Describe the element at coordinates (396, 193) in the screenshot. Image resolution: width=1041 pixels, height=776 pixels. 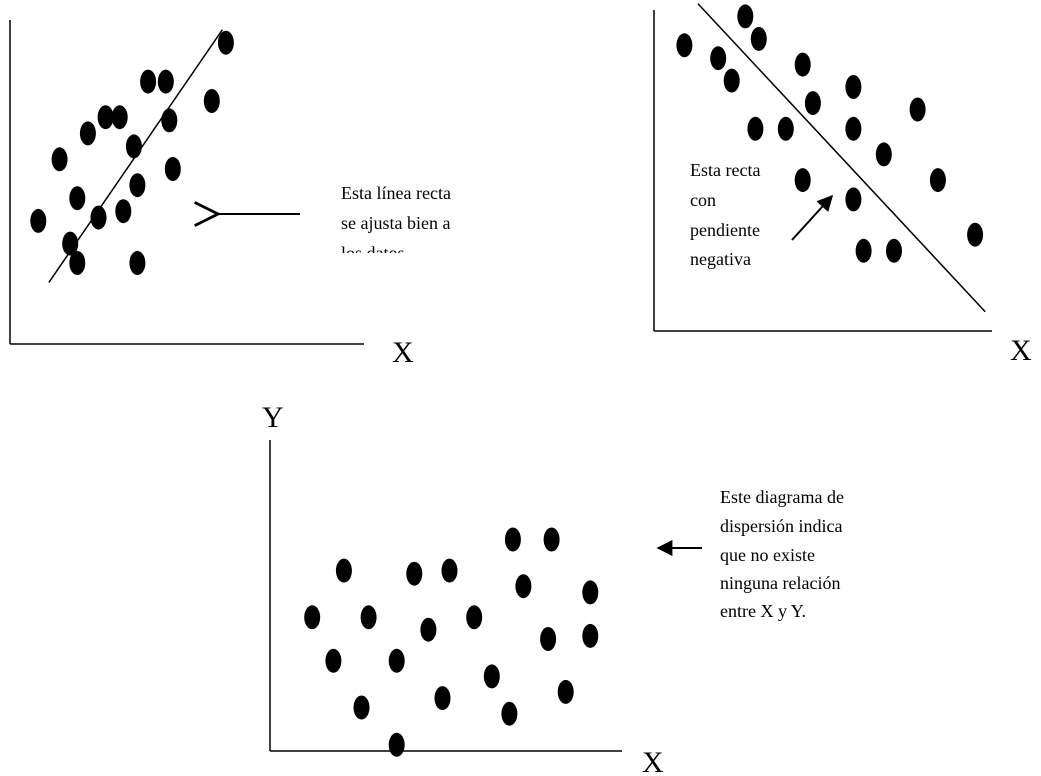
I see `chart-positive-annotation-line: Esta línea recta` at that location.